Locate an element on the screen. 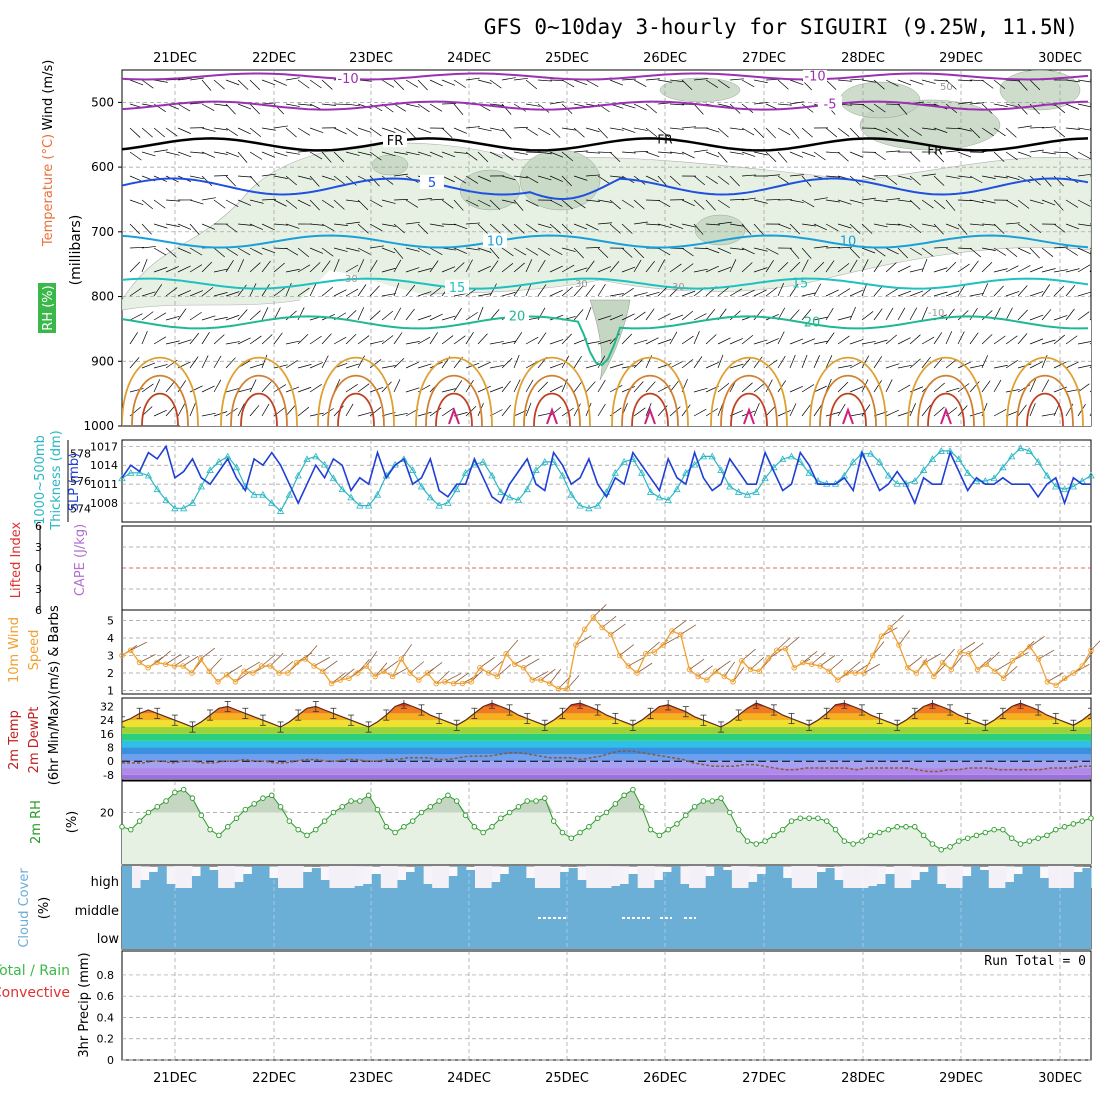  date-tick-bottom: 27DEC is located at coordinates (764, 1078).